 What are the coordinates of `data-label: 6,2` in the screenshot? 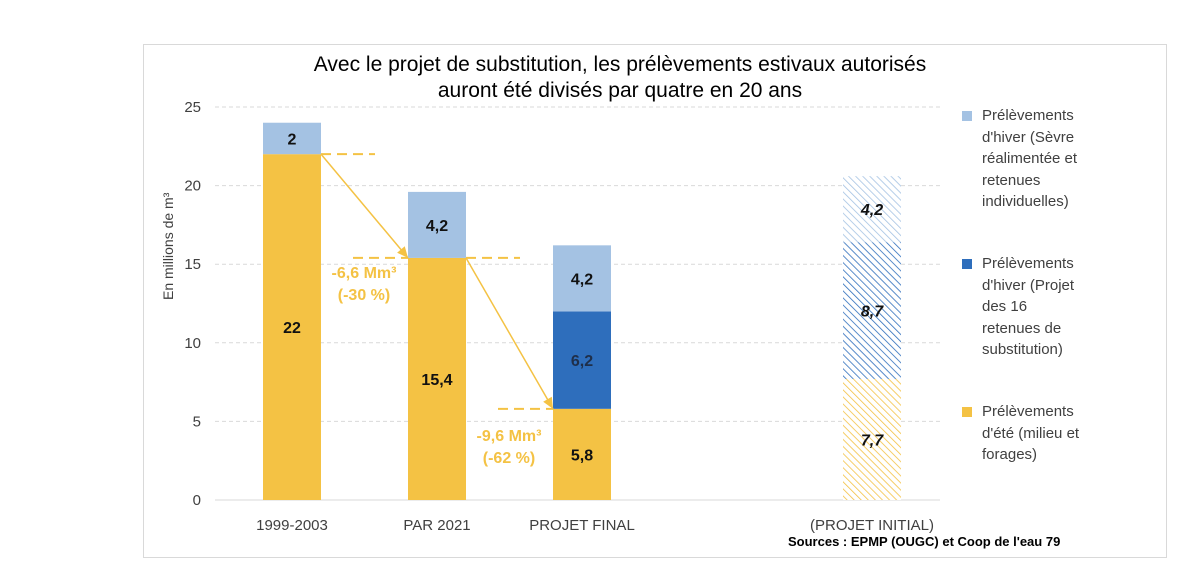 It's located at (582, 361).